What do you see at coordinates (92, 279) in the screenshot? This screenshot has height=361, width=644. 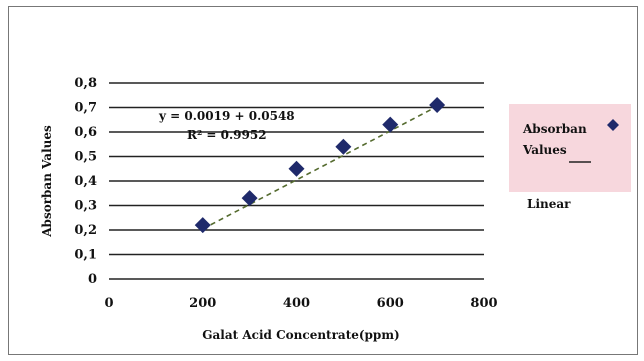 I see `y-tick-label: 0` at bounding box center [92, 279].